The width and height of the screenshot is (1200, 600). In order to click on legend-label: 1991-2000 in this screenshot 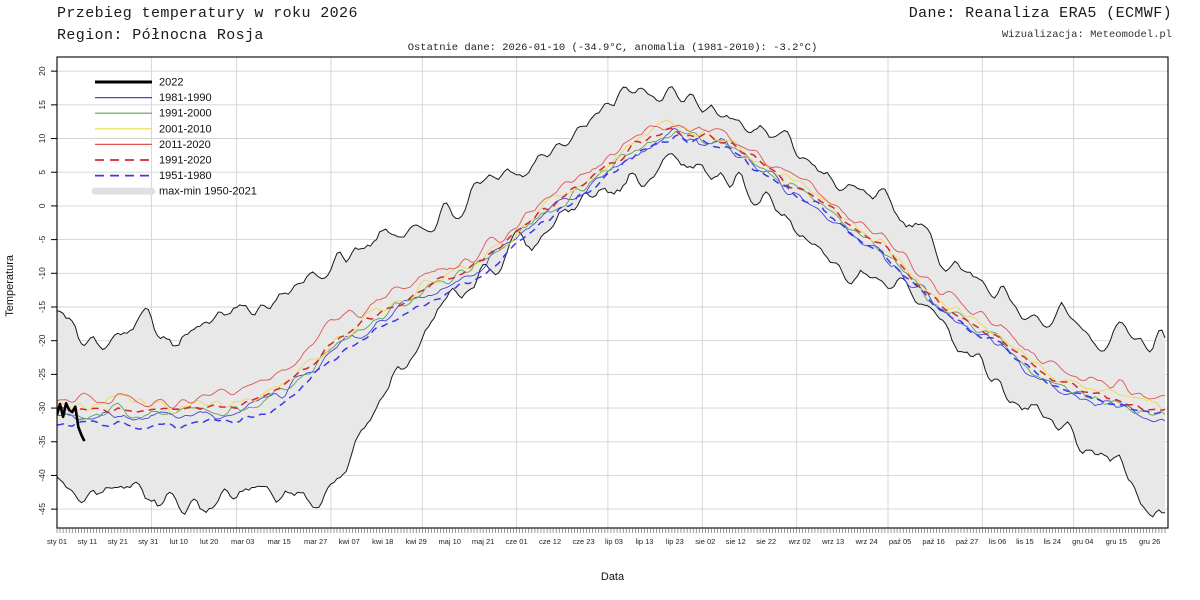, I will do `click(185, 114)`.